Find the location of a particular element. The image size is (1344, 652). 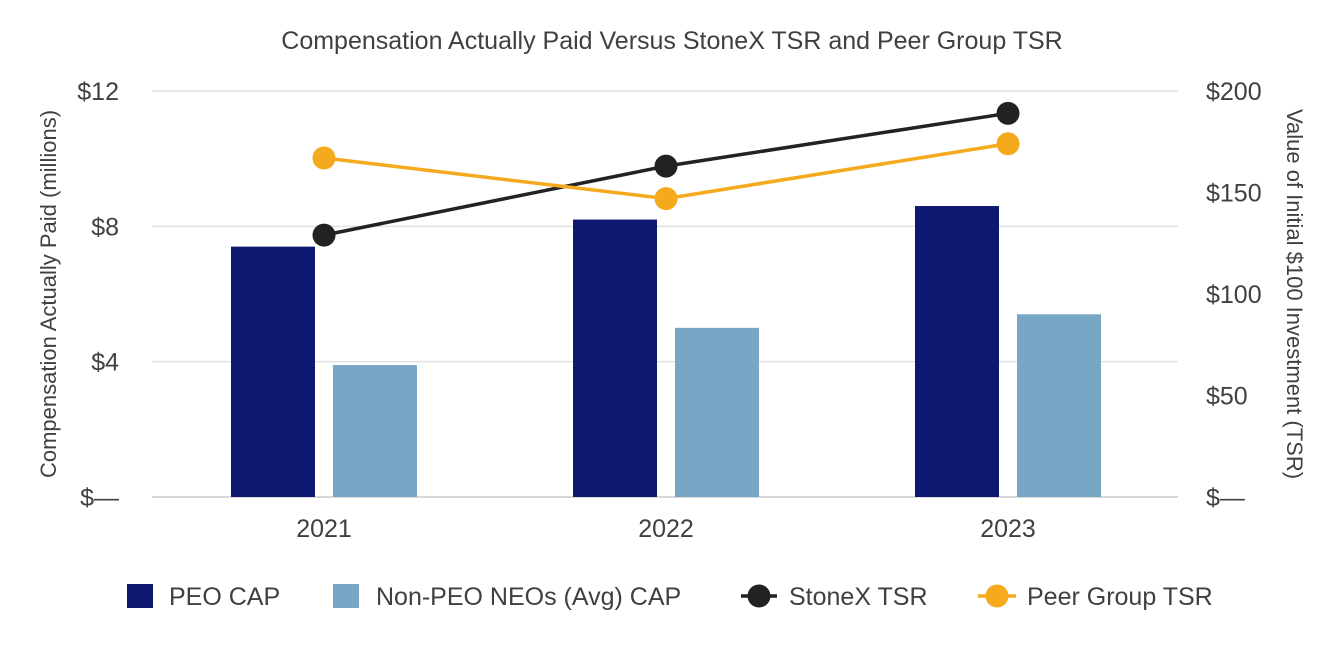

left-tick-label: $12 is located at coordinates (98, 92).